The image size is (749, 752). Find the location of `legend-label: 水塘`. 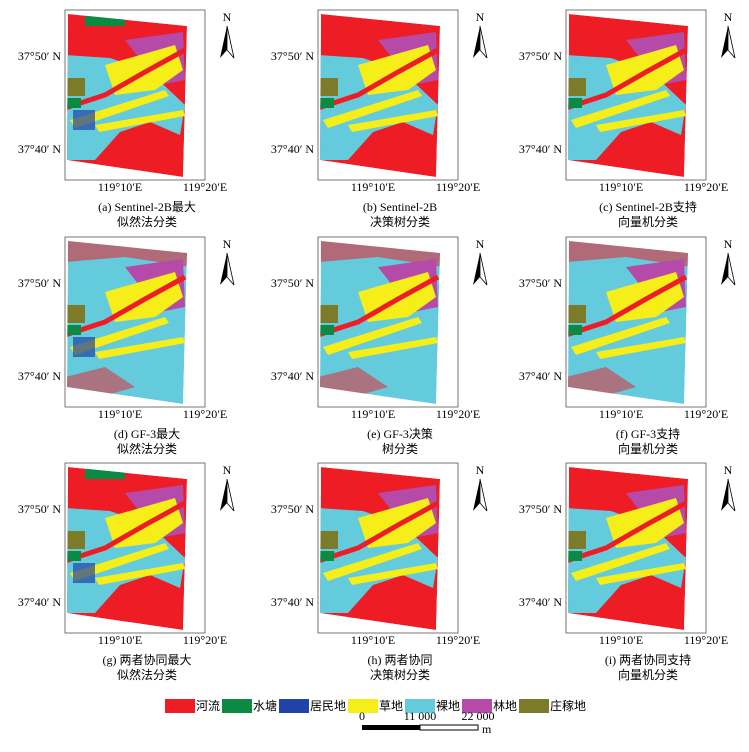

legend-label: 水塘 is located at coordinates (265, 705).